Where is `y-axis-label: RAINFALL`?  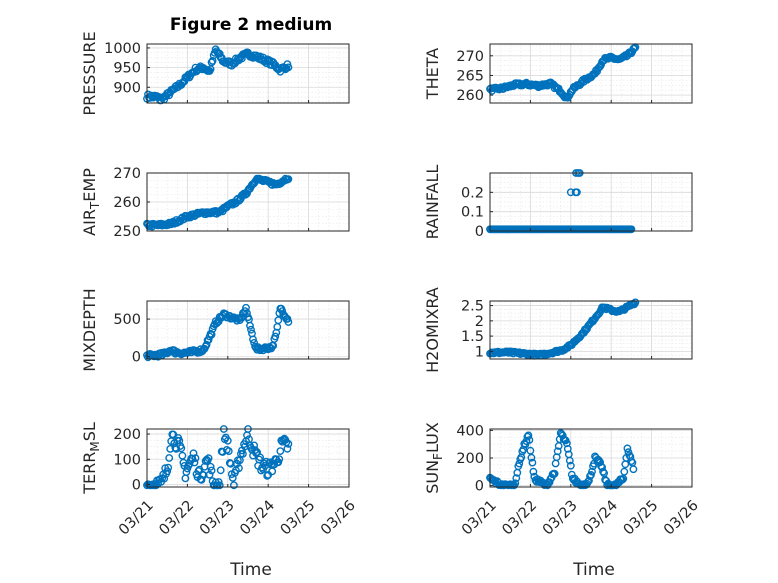
y-axis-label: RAINFALL is located at coordinates (432, 202).